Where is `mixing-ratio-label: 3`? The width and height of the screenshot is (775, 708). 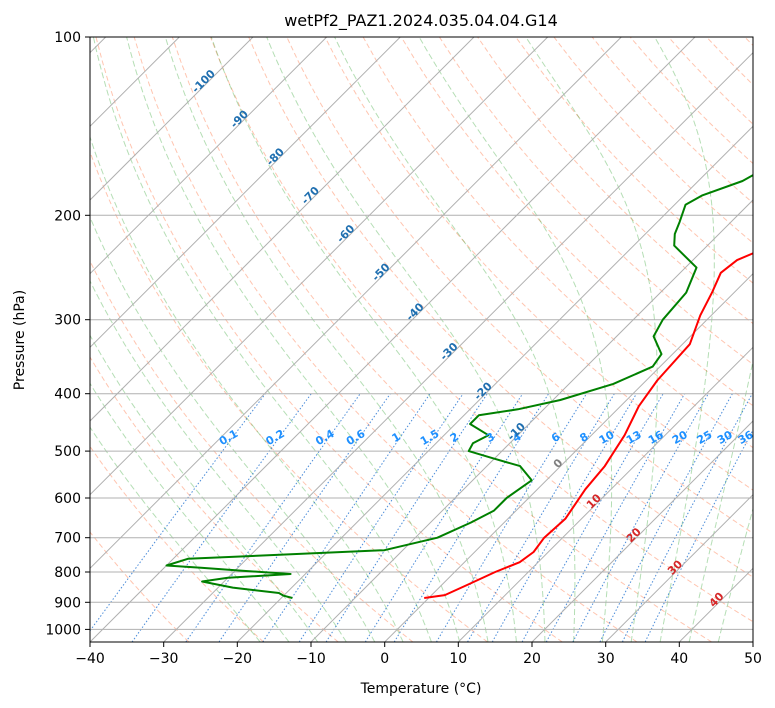
mixing-ratio-label: 3 is located at coordinates (490, 437).